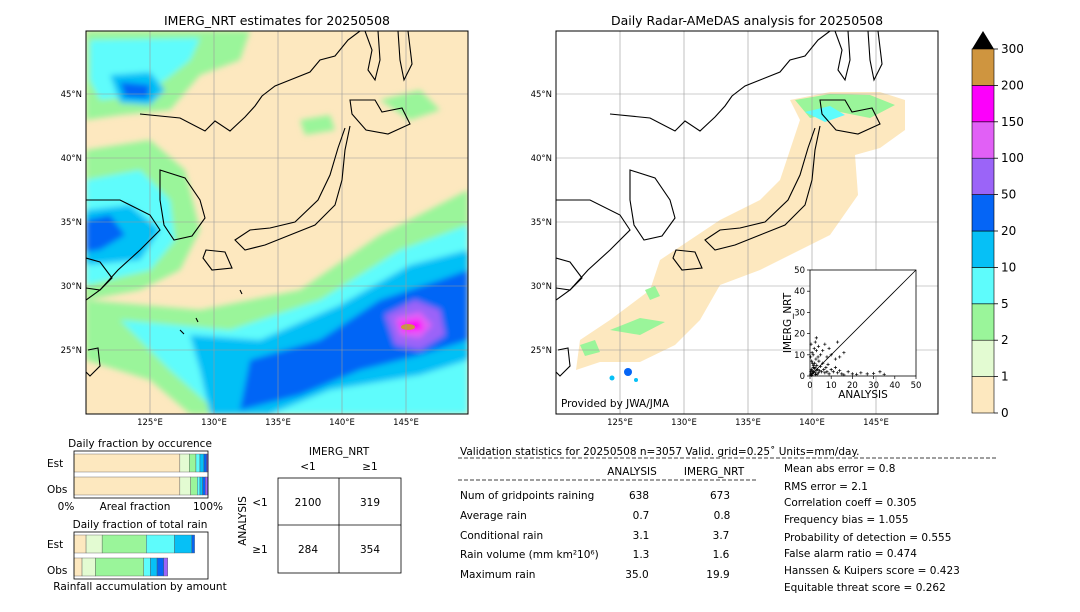 This screenshot has width=1080, height=612. What do you see at coordinates (721, 536) in the screenshot?
I see `stat-imerg: 3.7` at bounding box center [721, 536].